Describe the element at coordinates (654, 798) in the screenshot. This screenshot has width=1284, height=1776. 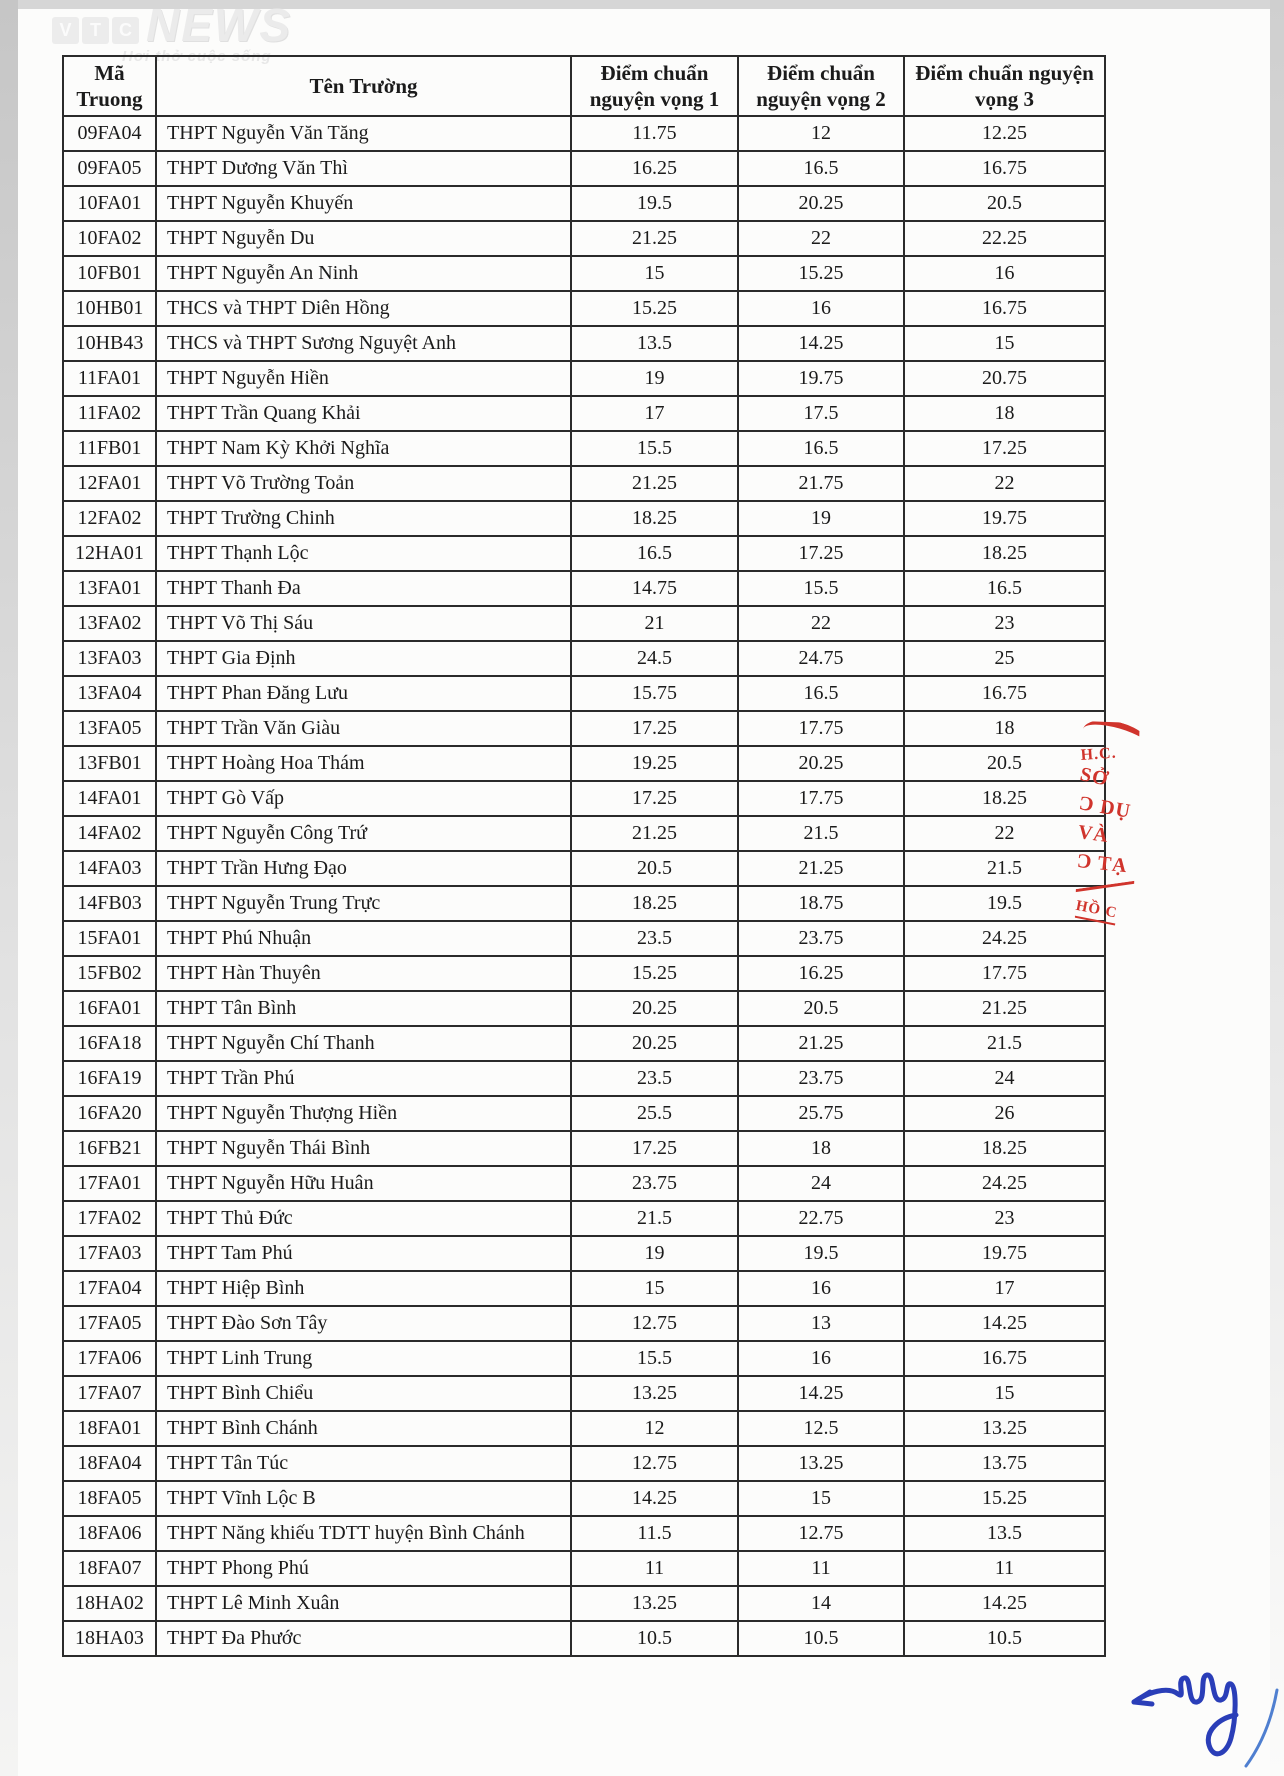
I see `score-nv1: 17.25` at that location.